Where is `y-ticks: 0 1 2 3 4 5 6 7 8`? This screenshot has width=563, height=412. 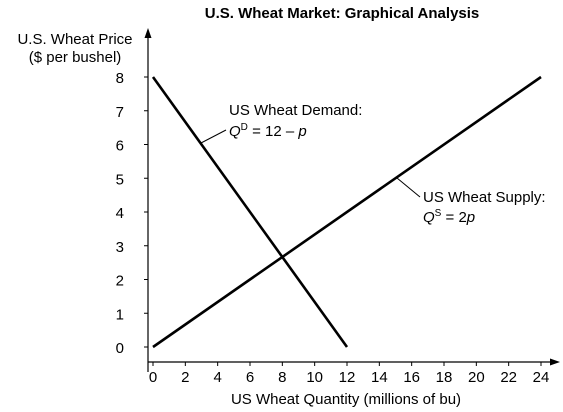 y-ticks: 0 1 2 3 4 5 6 7 8 is located at coordinates (132, 213).